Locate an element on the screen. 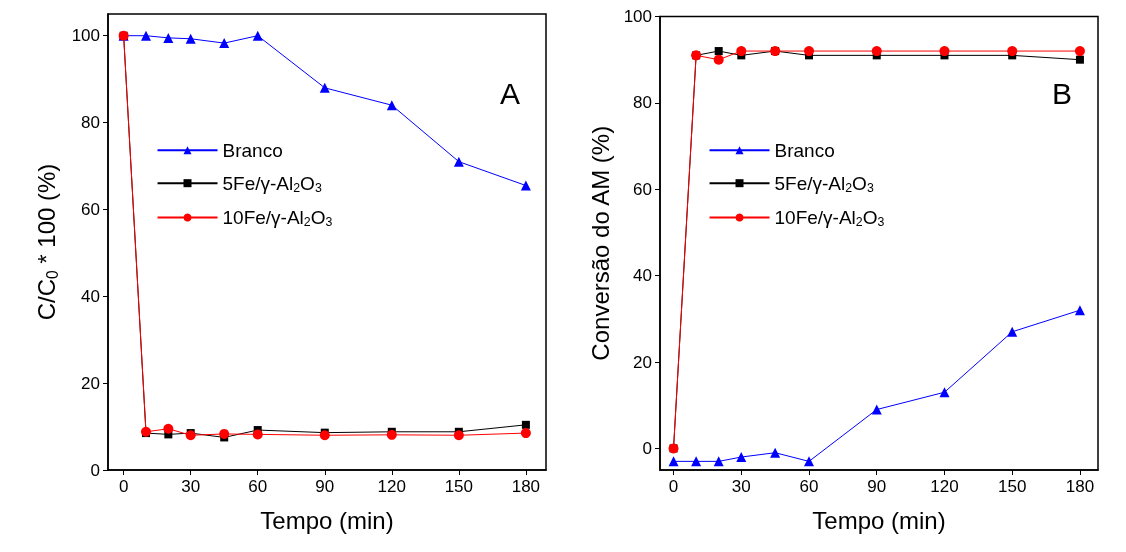 The image size is (1126, 552). annotation: A is located at coordinates (510, 93).